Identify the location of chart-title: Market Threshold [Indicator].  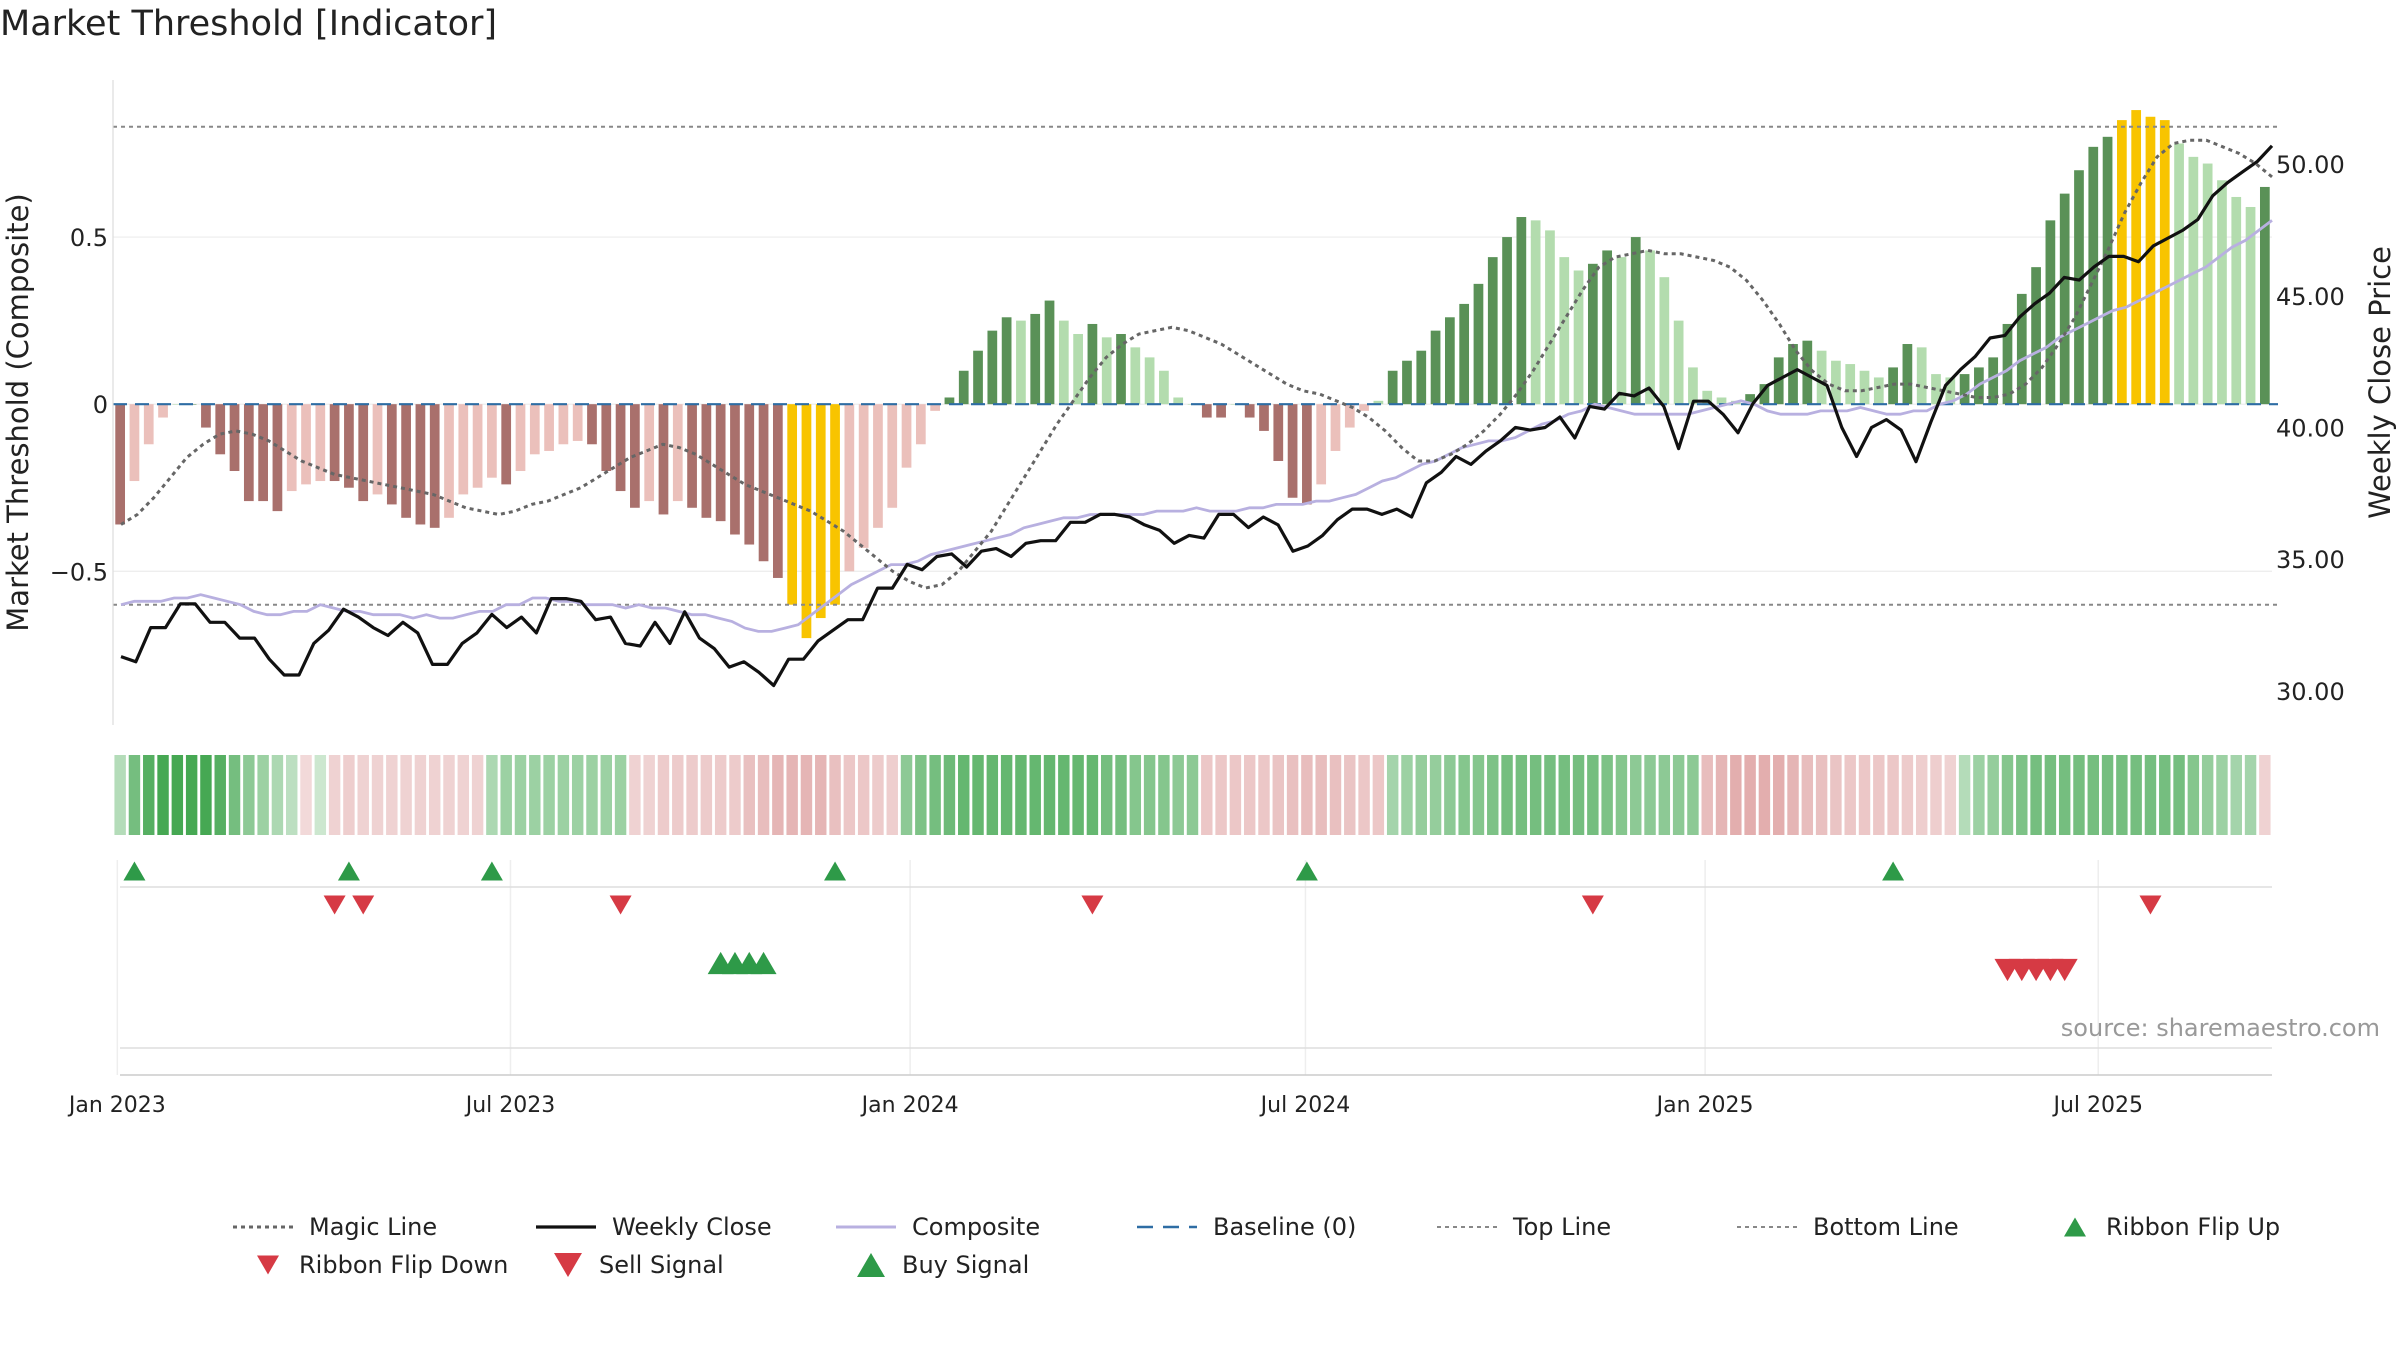
(249, 24).